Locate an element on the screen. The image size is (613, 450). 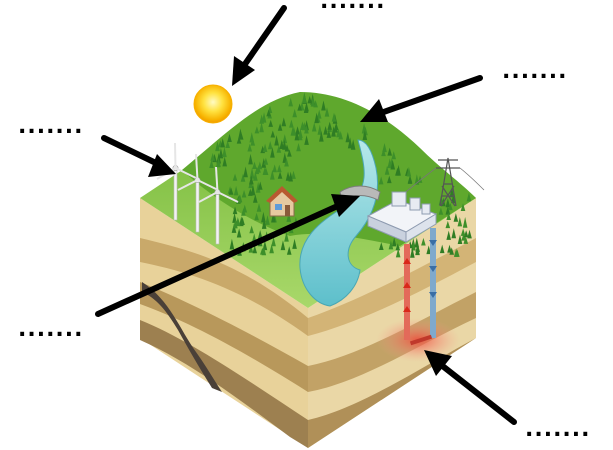
arrow-to-sun is located at coordinates (259, 45).